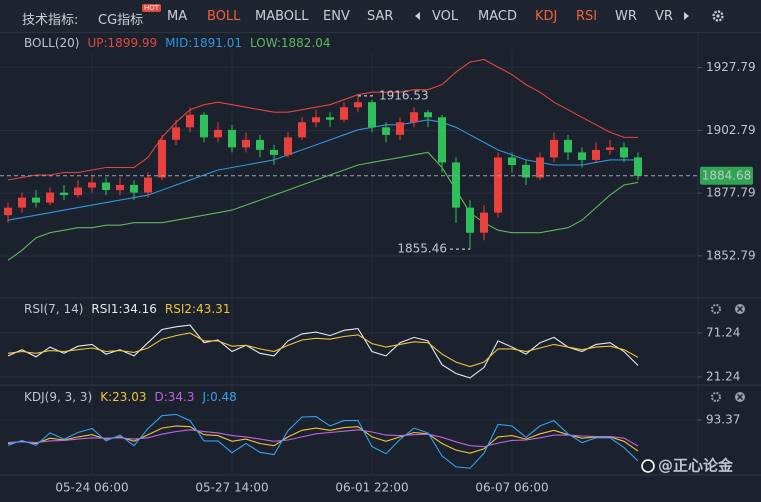 Image resolution: width=761 pixels, height=502 pixels. Describe the element at coordinates (731, 67) in the screenshot. I see `y-tick-label: 1927.79` at that location.